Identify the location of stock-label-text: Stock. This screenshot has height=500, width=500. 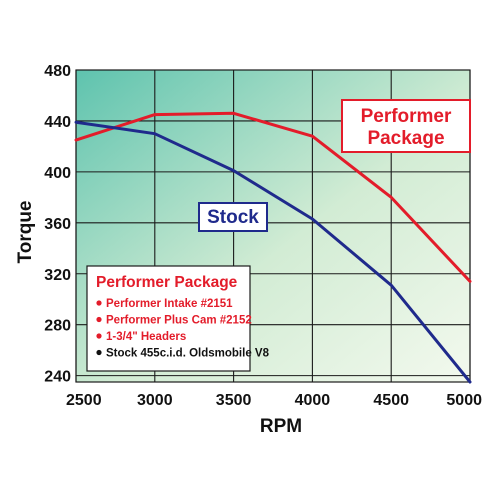
(233, 217).